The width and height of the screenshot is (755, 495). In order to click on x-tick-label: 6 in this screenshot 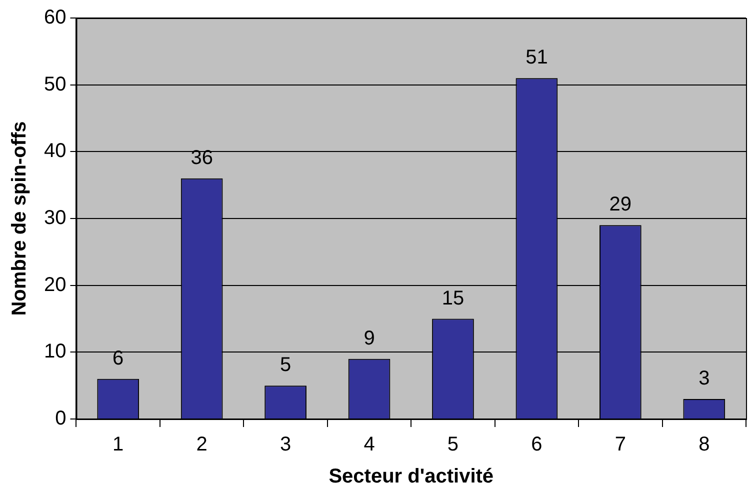, I will do `click(536, 445)`.